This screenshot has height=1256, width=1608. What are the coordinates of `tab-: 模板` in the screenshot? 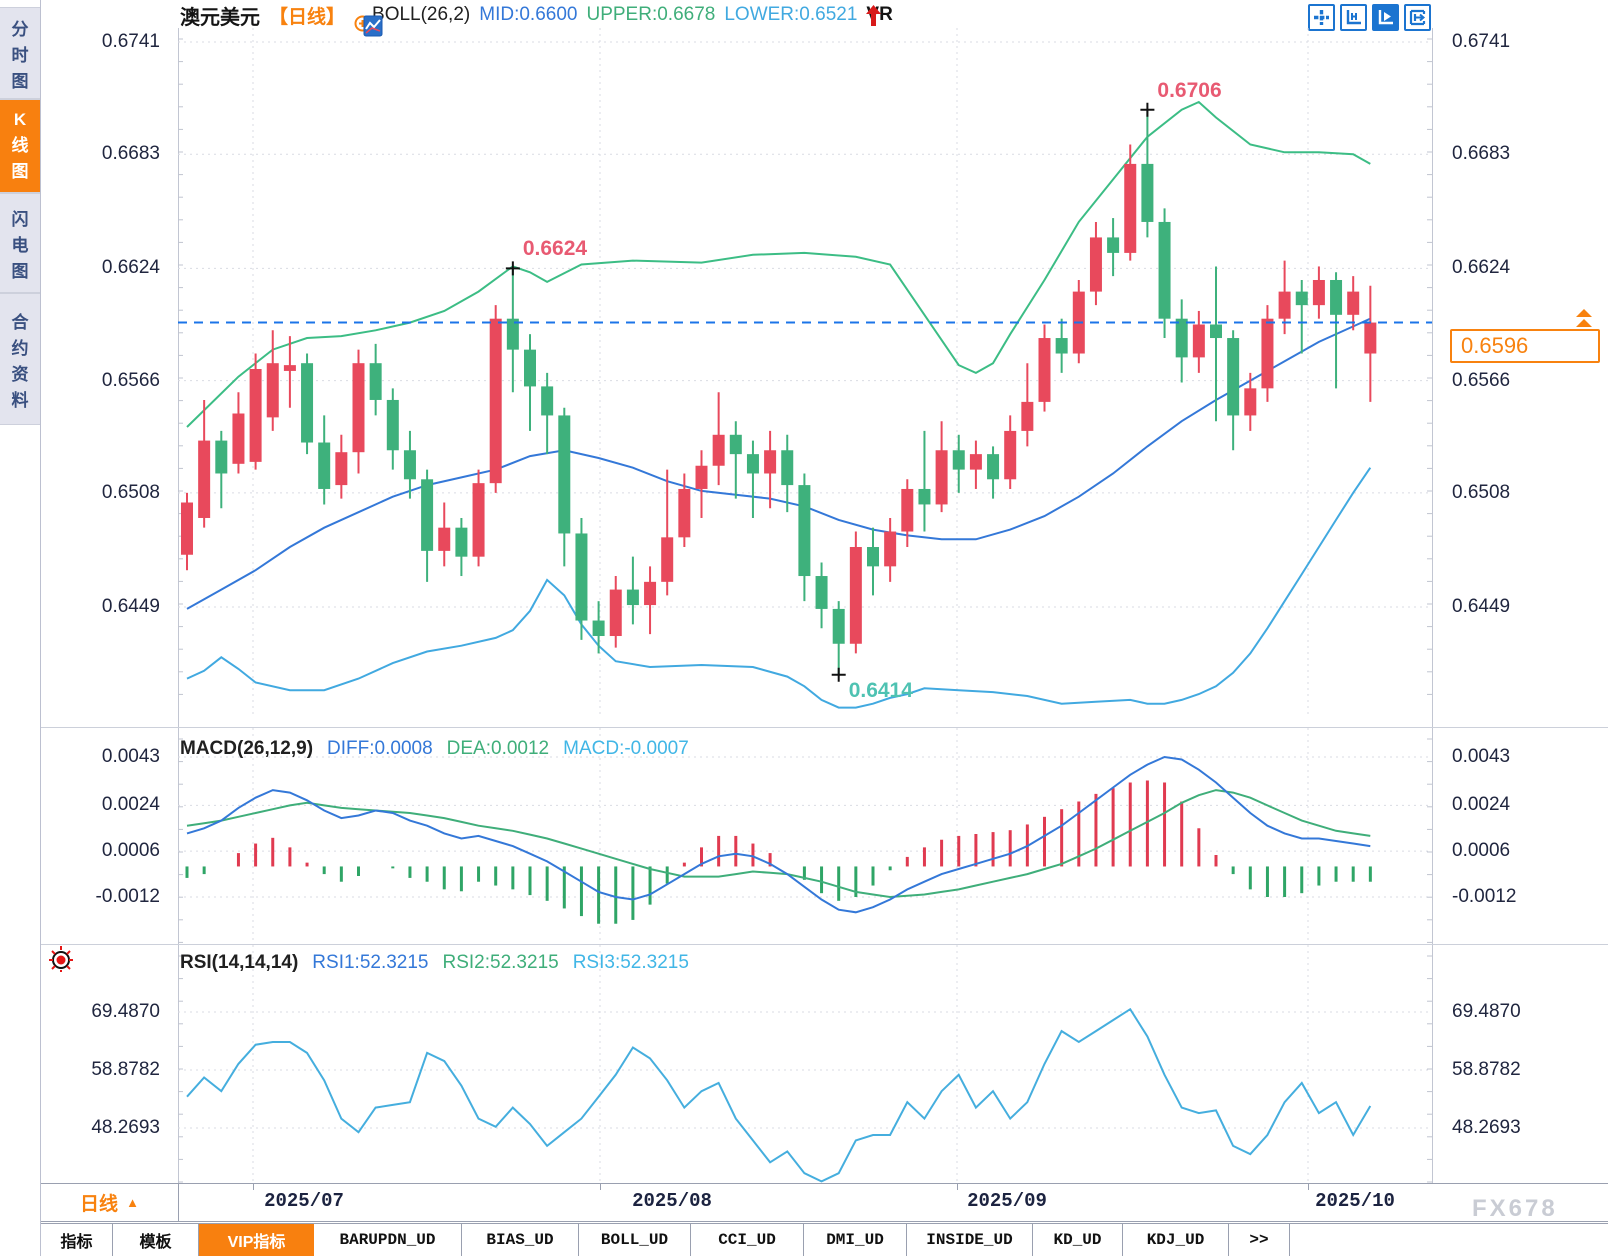 It's located at (156, 1240).